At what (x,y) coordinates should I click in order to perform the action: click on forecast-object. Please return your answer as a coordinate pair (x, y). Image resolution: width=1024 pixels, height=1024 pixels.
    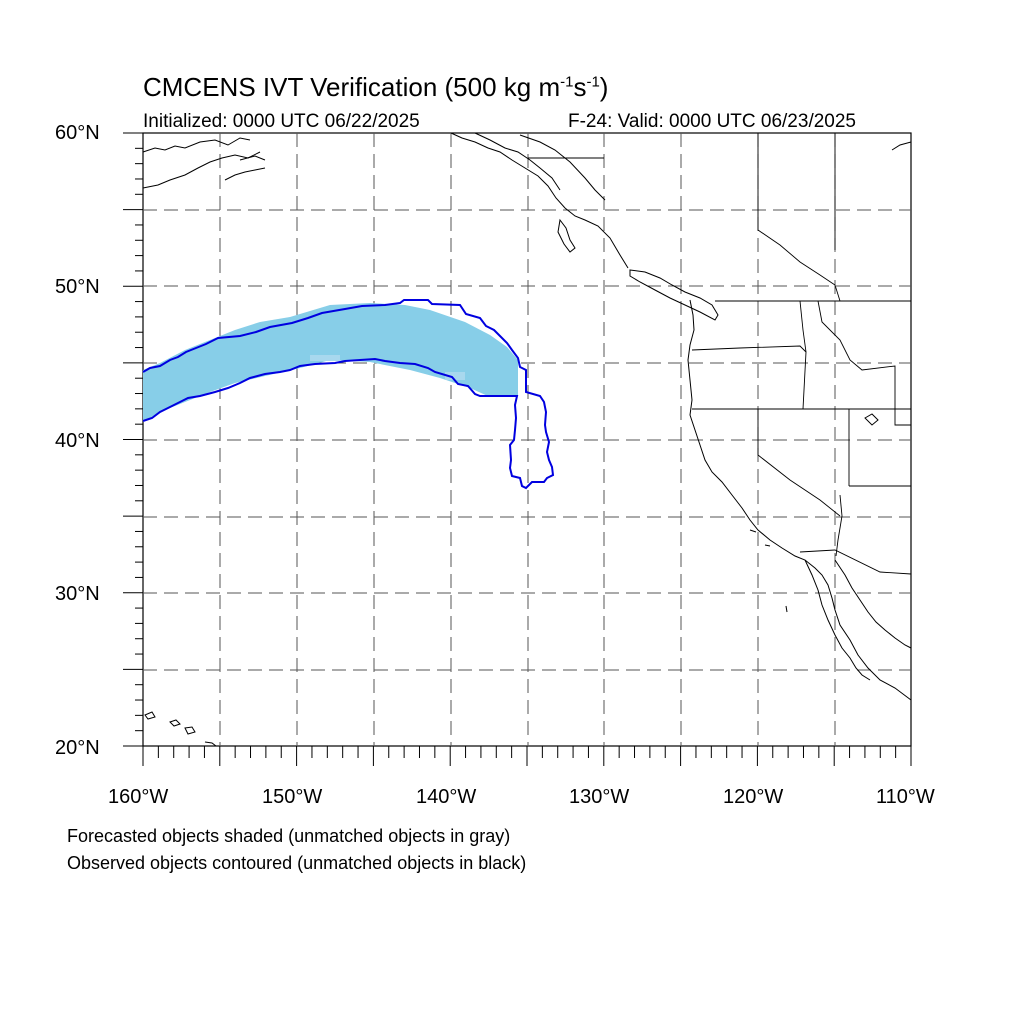
    Looking at the image, I should click on (330, 362).